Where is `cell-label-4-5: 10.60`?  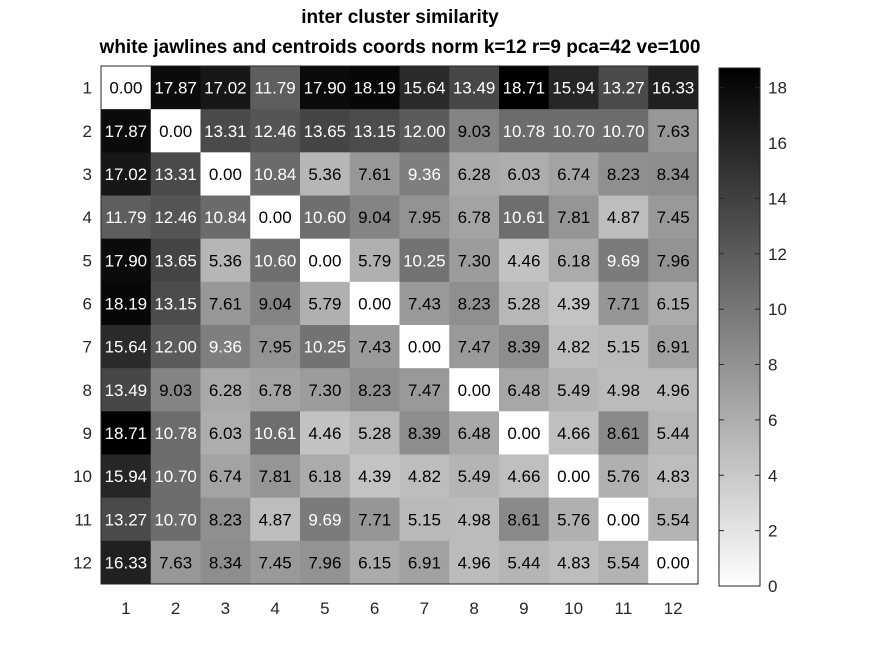 cell-label-4-5: 10.60 is located at coordinates (325, 217).